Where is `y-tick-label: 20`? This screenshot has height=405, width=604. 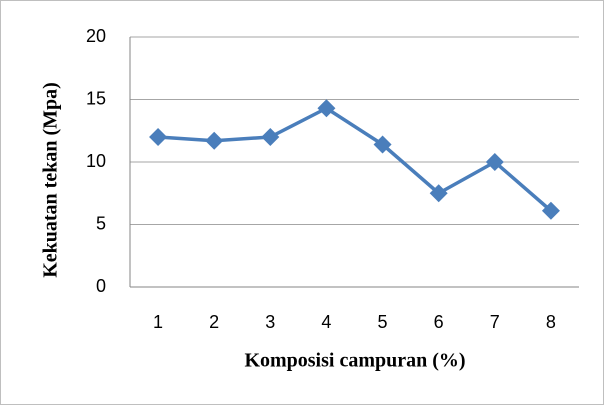
y-tick-label: 20 is located at coordinates (96, 36).